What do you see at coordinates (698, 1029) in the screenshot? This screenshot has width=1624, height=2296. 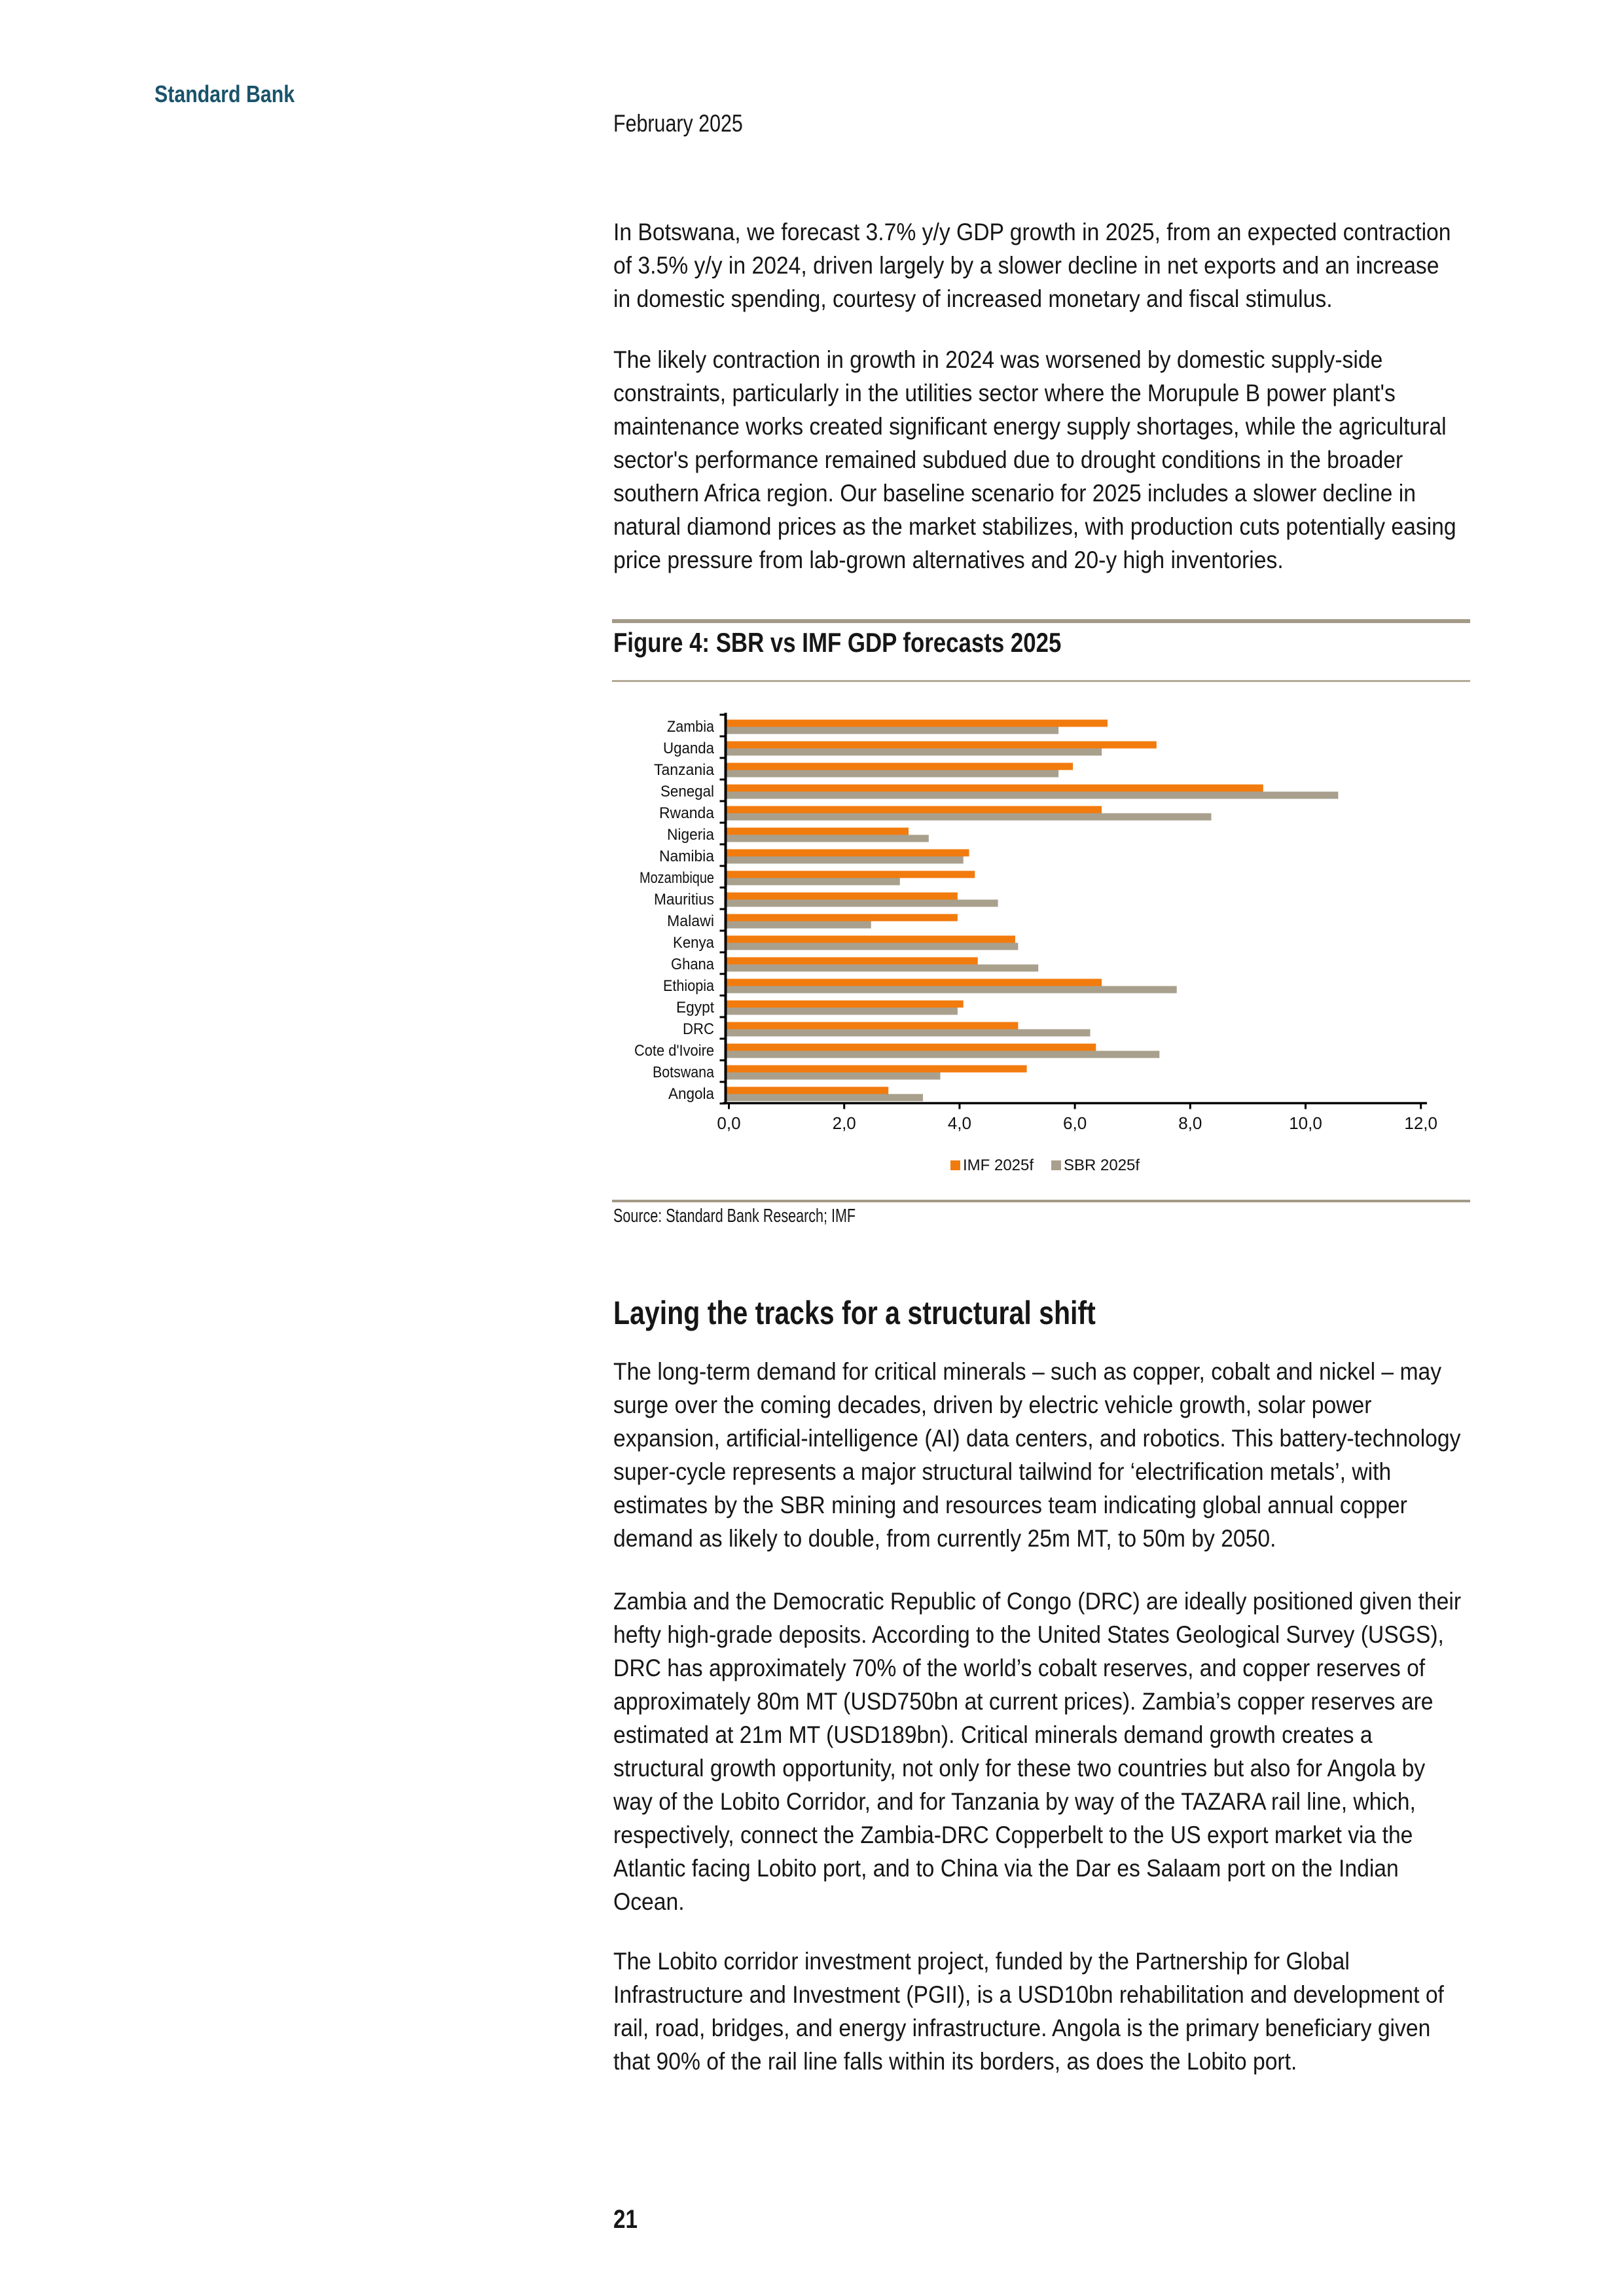 I see `svg-text: DRC` at bounding box center [698, 1029].